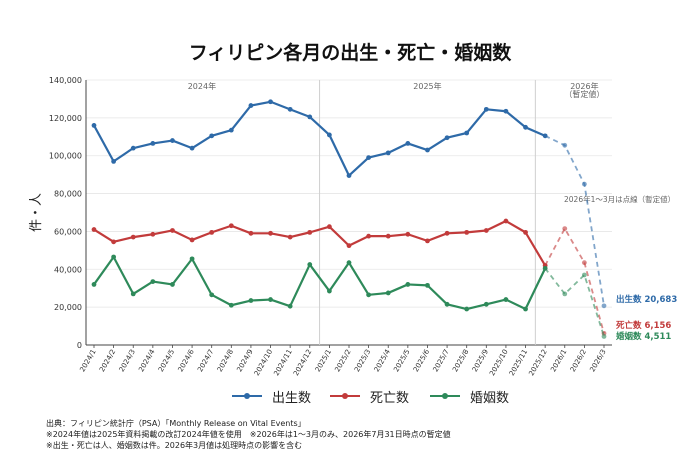  I want to click on y-tick-label: 100,000, so click(65, 156).